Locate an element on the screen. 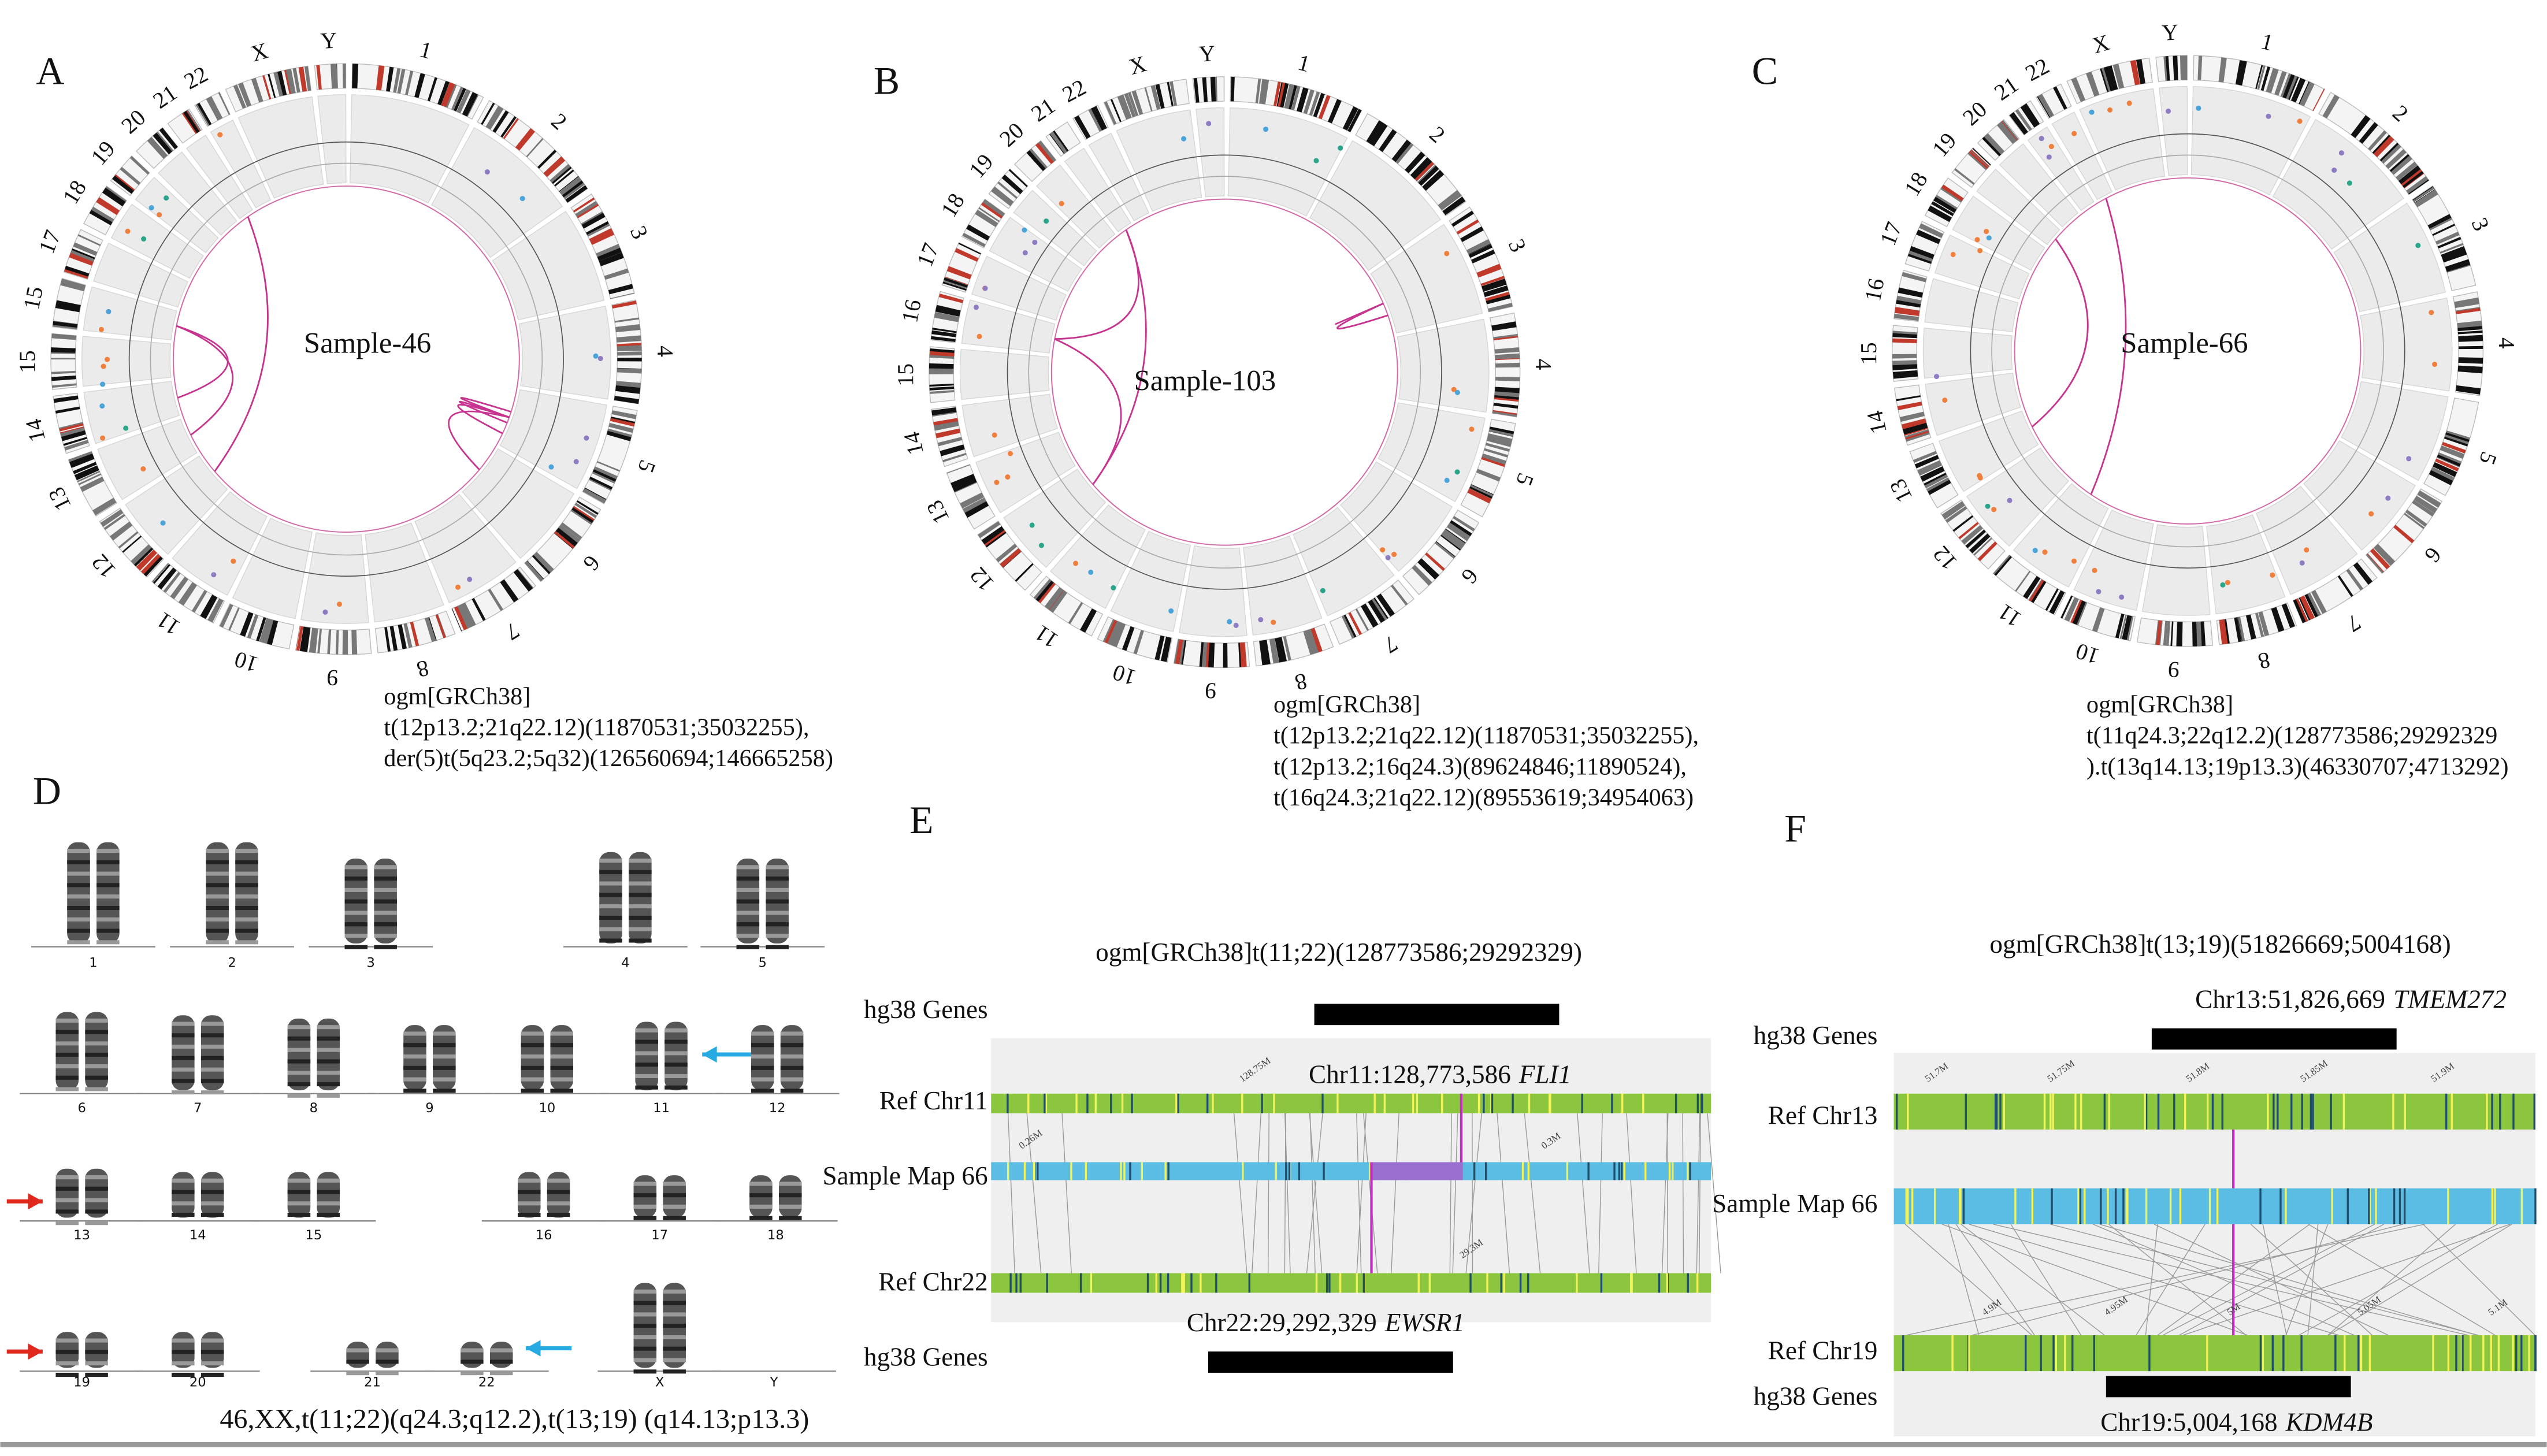 This screenshot has width=2547, height=1456. aligned-segment is located at coordinates (1417, 1171).